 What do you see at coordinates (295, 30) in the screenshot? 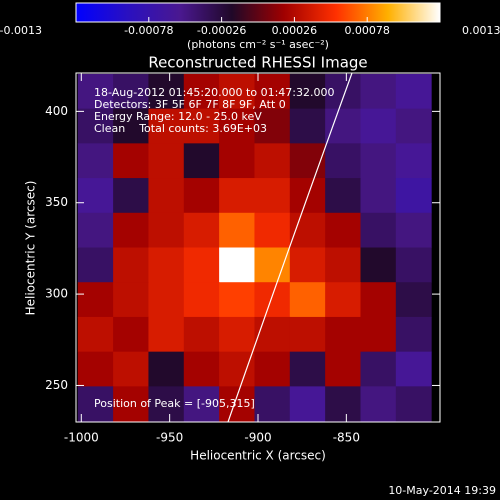
I see `colorbar-tick-label: 0.00026` at bounding box center [295, 30].